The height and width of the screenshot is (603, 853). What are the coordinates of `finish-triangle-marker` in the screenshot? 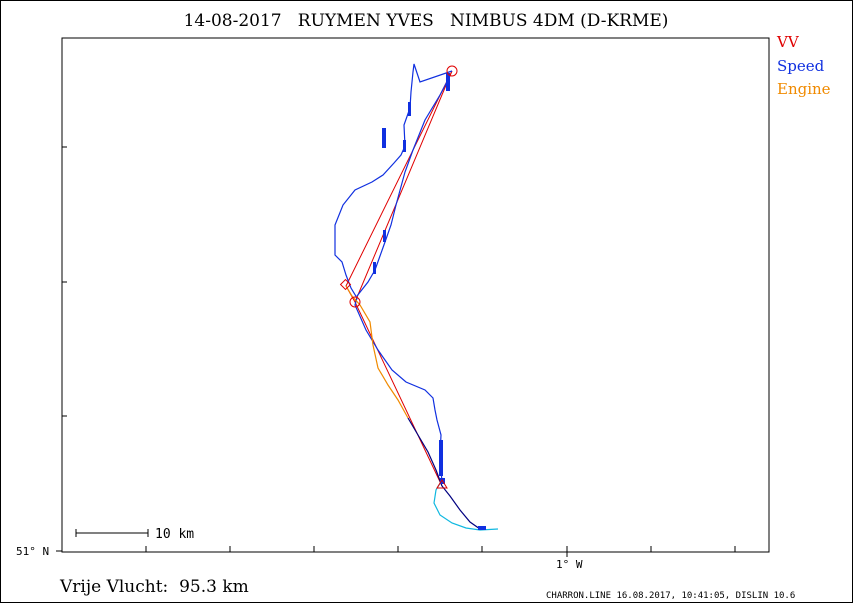 It's located at (442, 484).